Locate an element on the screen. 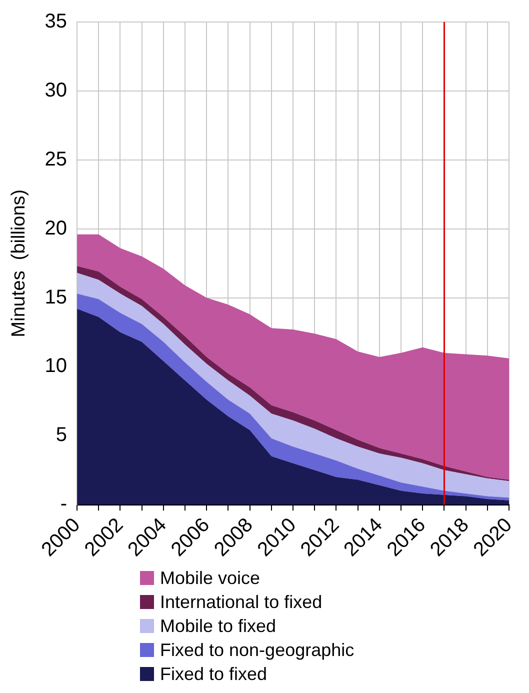 This screenshot has width=529, height=693. y-tick-label: 25 is located at coordinates (56, 159).